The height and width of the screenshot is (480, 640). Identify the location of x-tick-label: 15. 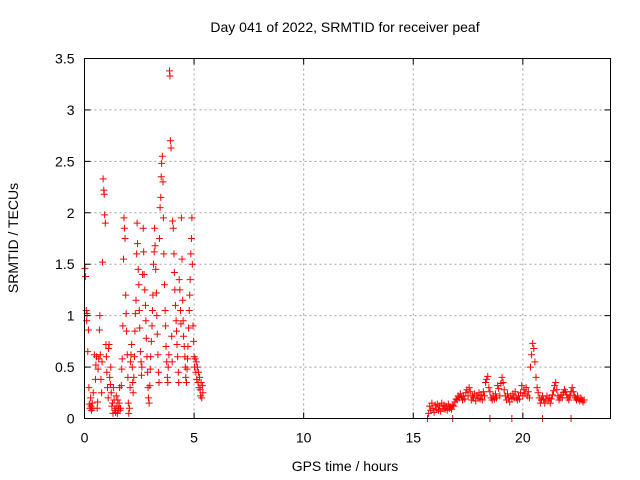
(413, 438).